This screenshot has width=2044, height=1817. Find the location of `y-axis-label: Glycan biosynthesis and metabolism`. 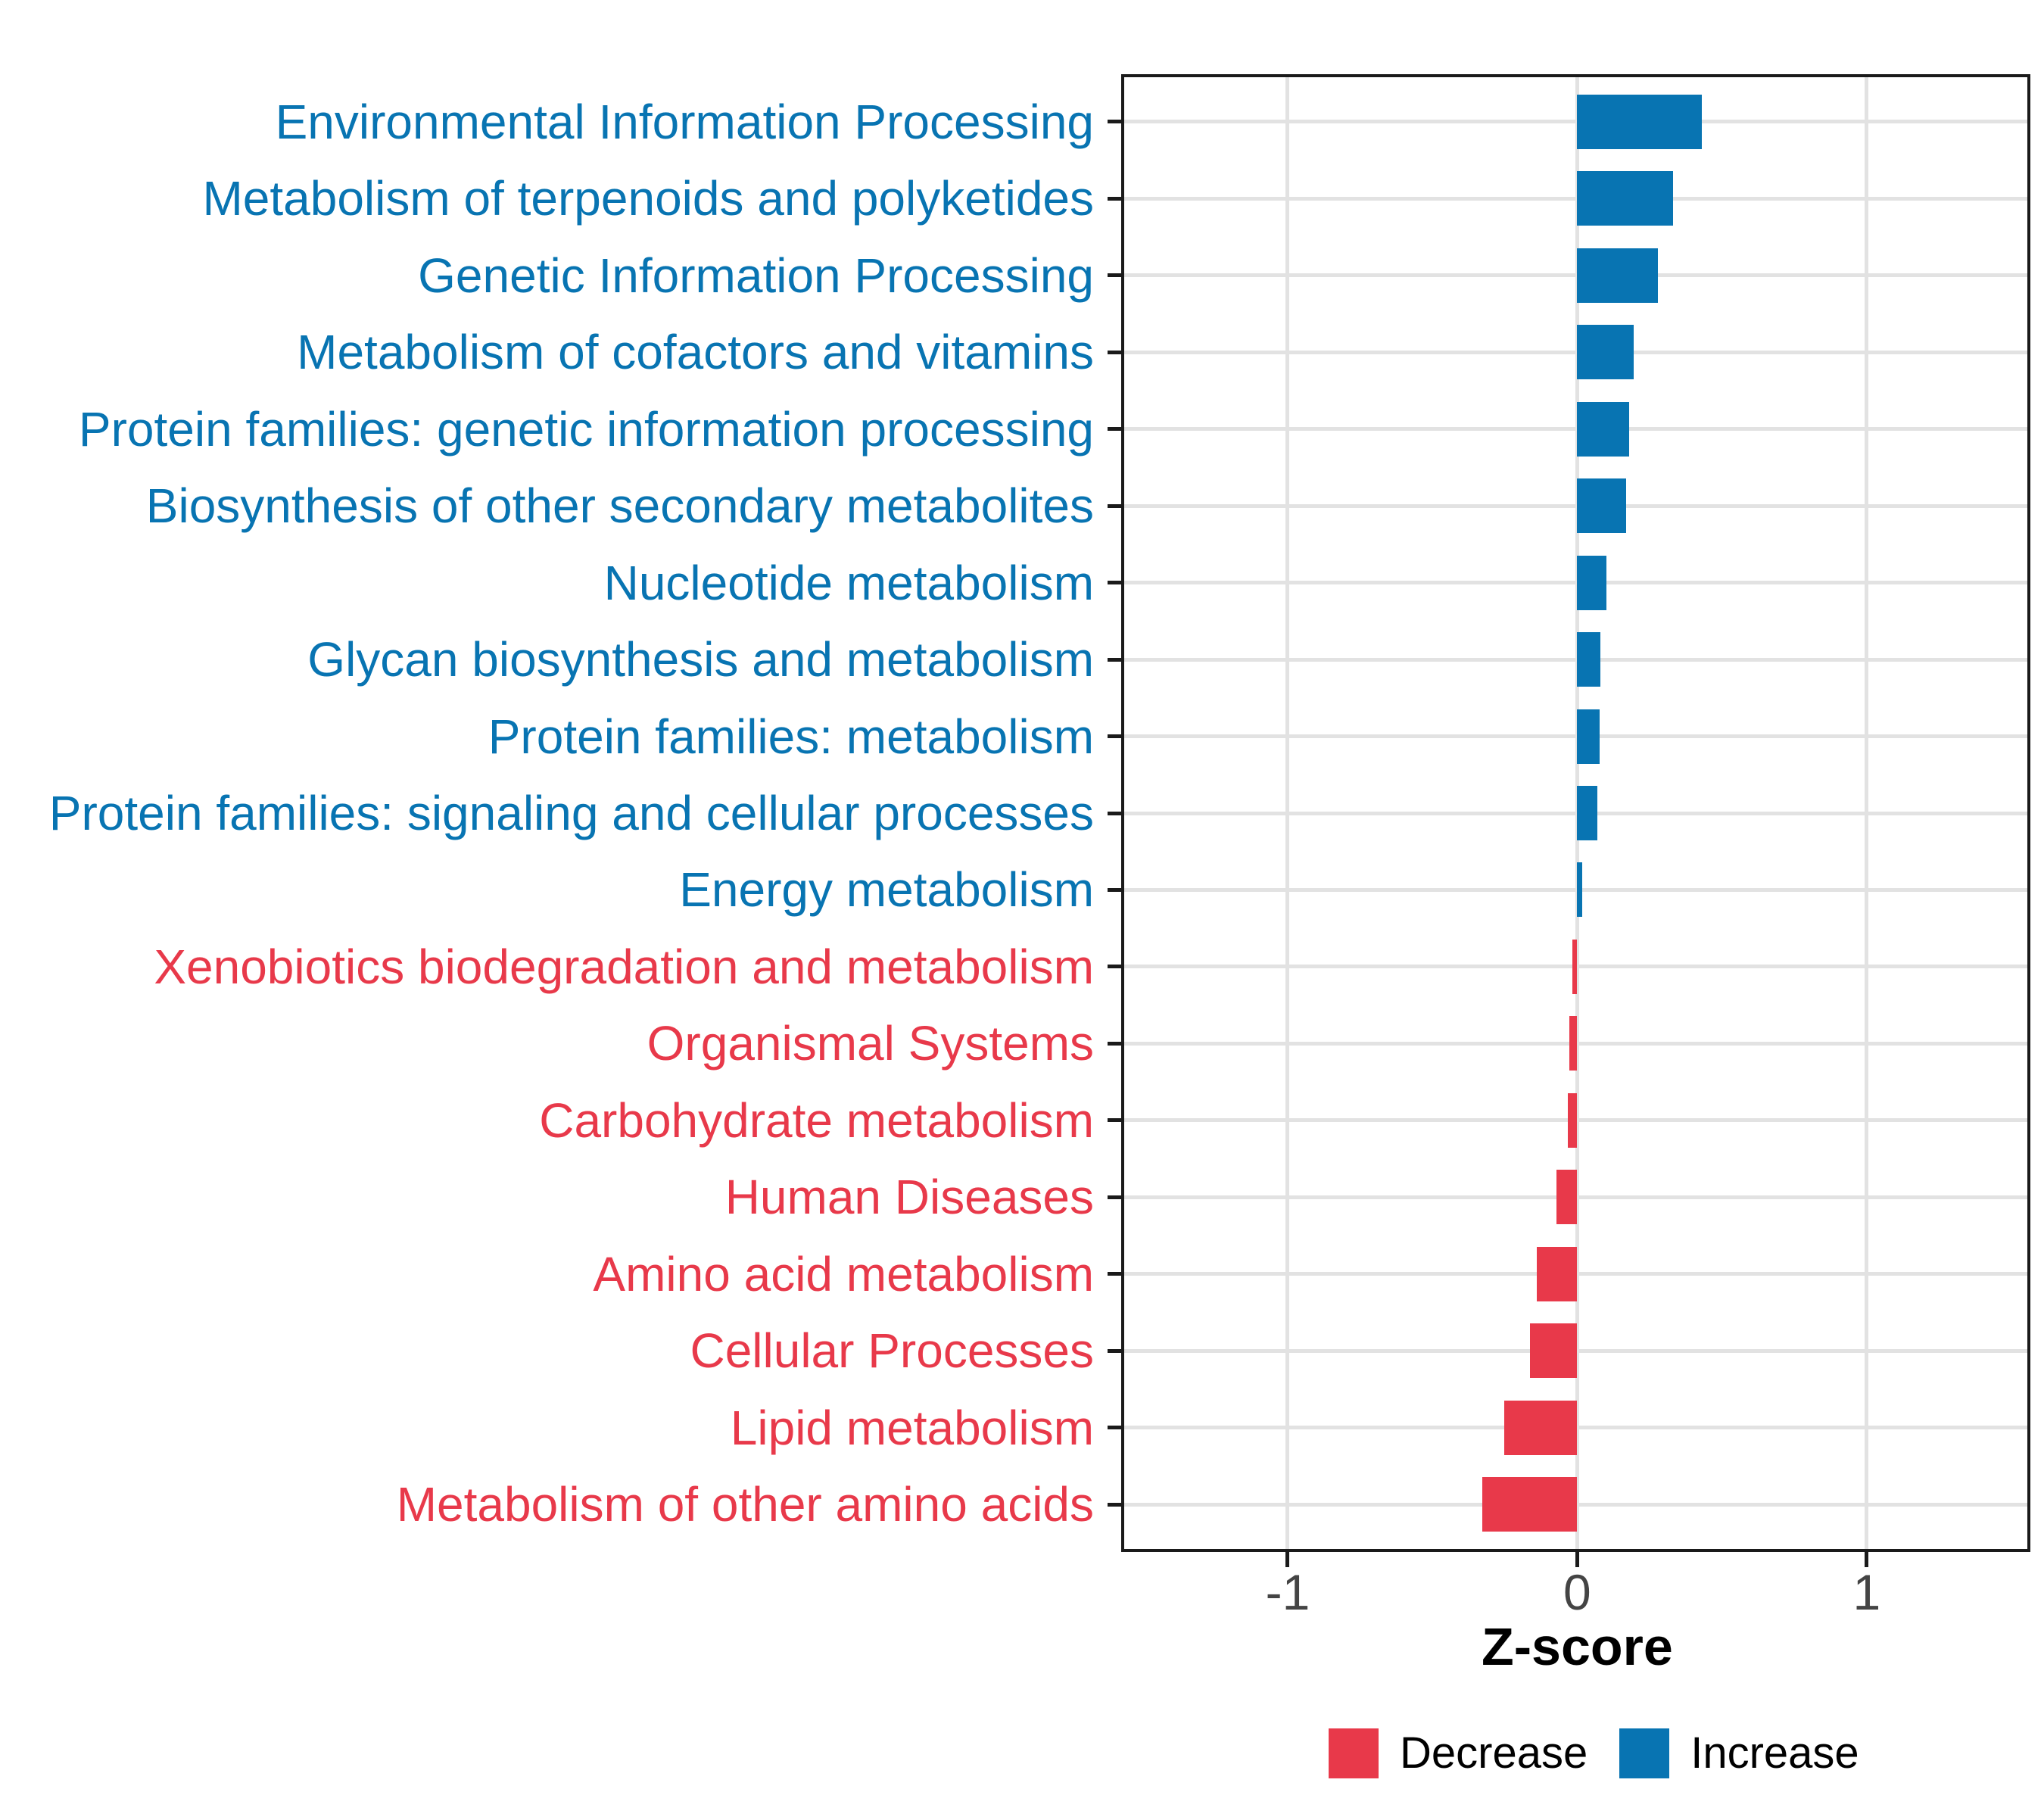

y-axis-label: Glycan biosynthesis and metabolism is located at coordinates (700, 659).